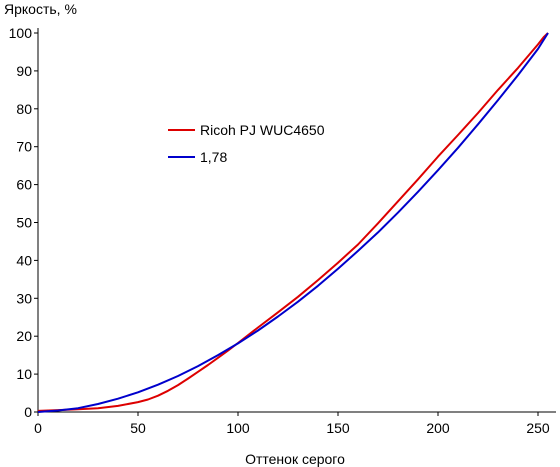  I want to click on y-tick-label-5: 50, so click(24, 223).